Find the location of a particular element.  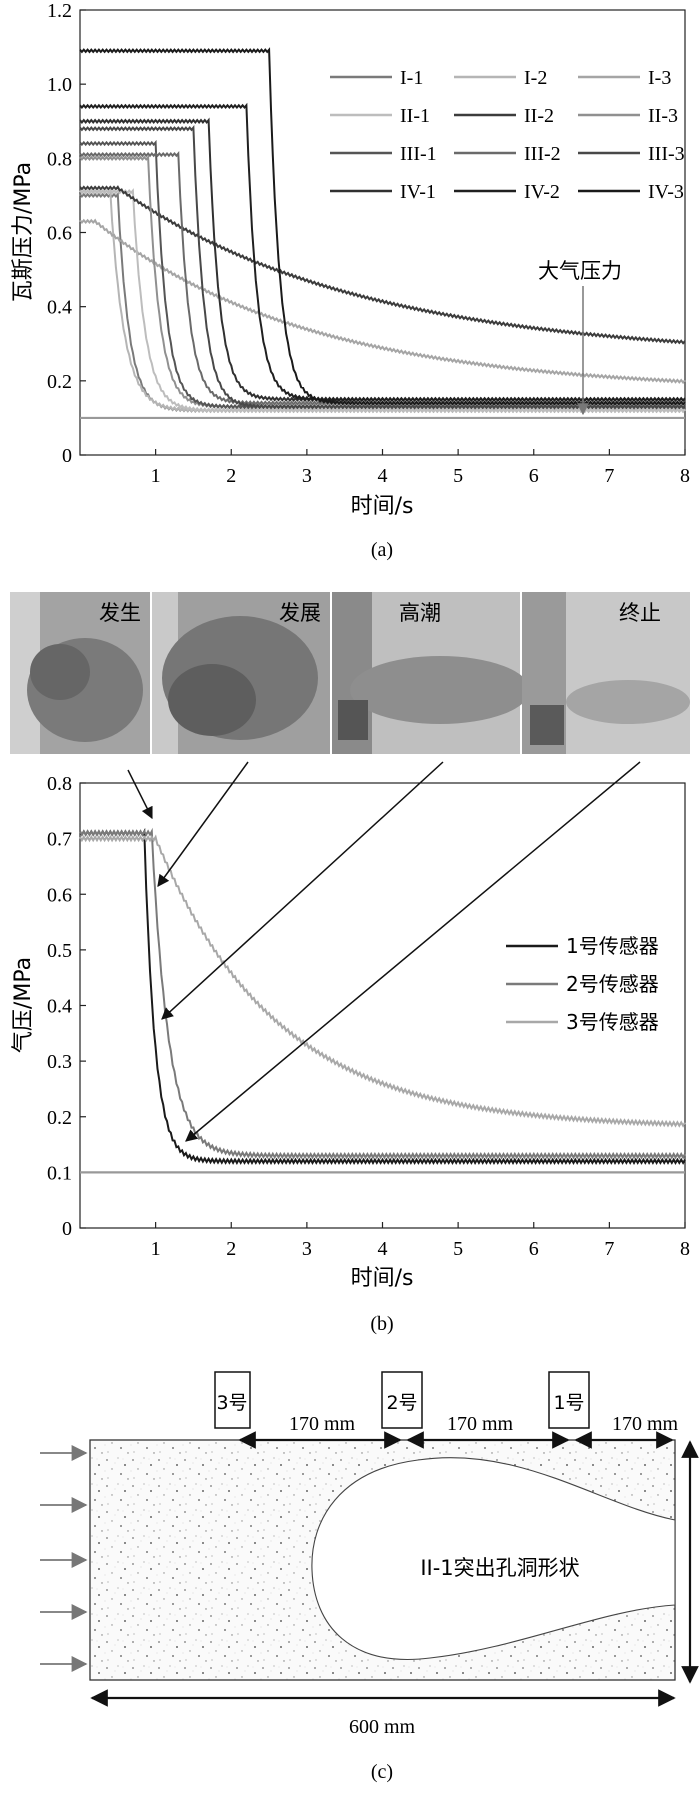

y-tick-label: 0.5 is located at coordinates (59, 951).